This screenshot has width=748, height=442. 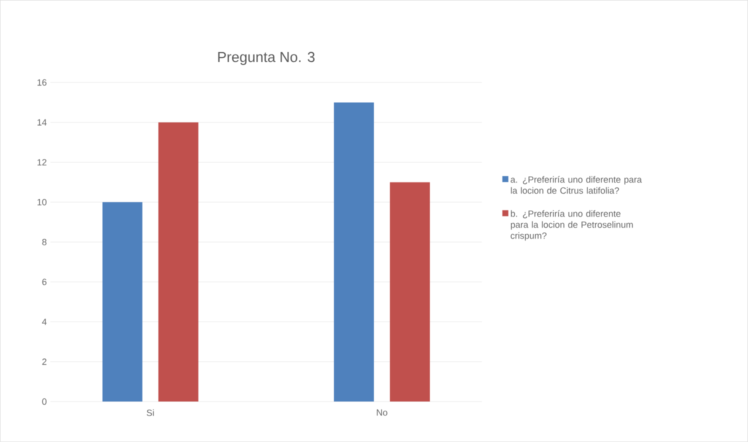 What do you see at coordinates (44, 321) in the screenshot?
I see `y-tick-label: 4` at bounding box center [44, 321].